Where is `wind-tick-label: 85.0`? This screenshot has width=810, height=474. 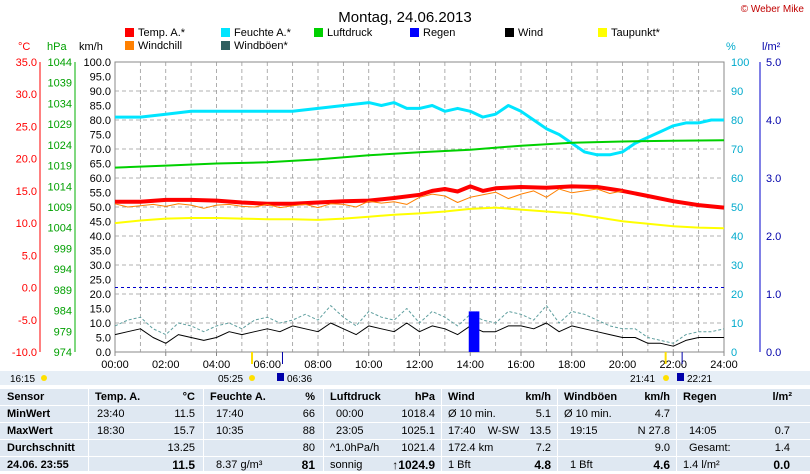
wind-tick-label: 85.0 is located at coordinates (100, 107).